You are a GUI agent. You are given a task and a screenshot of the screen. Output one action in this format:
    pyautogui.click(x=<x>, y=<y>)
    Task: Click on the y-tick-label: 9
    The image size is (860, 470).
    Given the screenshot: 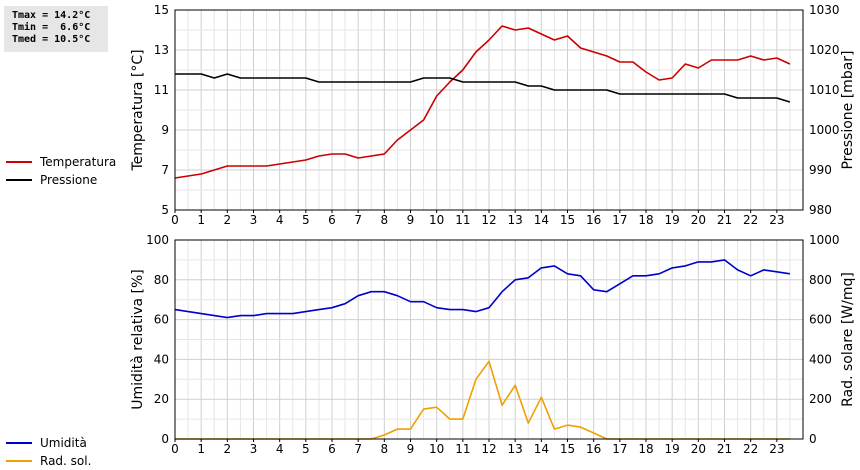 What is the action you would take?
    pyautogui.click(x=165, y=130)
    